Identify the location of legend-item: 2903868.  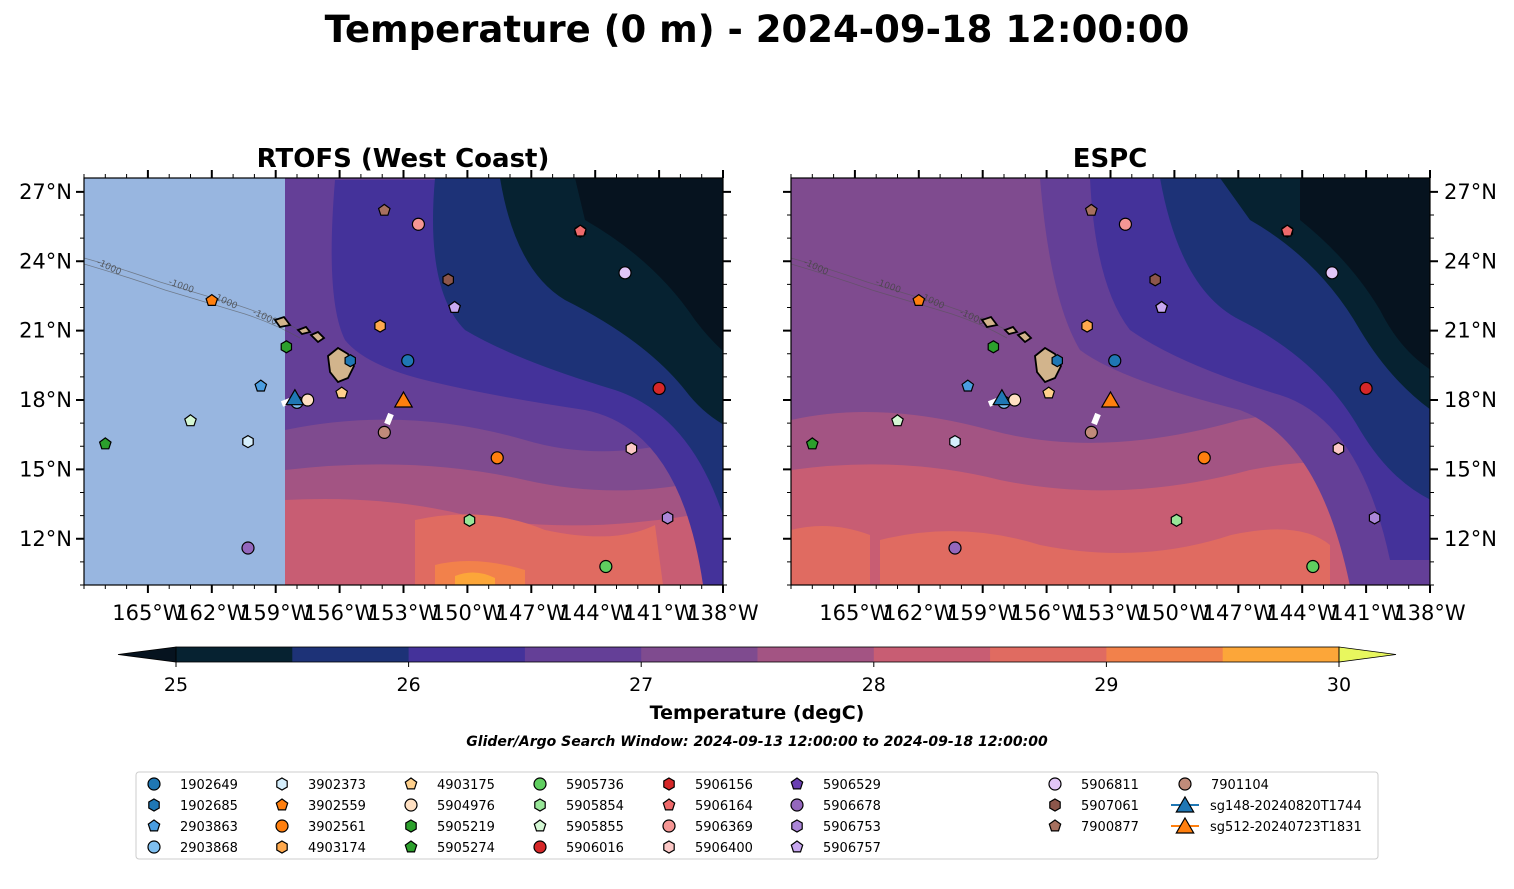
(192, 848).